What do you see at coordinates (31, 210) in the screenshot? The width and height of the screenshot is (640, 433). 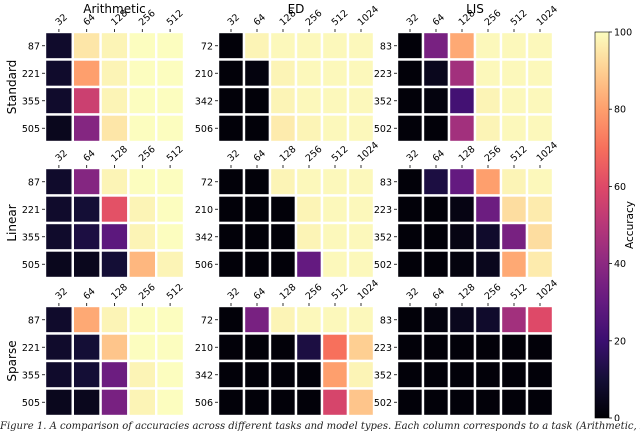 I see `y-tick-label: 221` at bounding box center [31, 210].